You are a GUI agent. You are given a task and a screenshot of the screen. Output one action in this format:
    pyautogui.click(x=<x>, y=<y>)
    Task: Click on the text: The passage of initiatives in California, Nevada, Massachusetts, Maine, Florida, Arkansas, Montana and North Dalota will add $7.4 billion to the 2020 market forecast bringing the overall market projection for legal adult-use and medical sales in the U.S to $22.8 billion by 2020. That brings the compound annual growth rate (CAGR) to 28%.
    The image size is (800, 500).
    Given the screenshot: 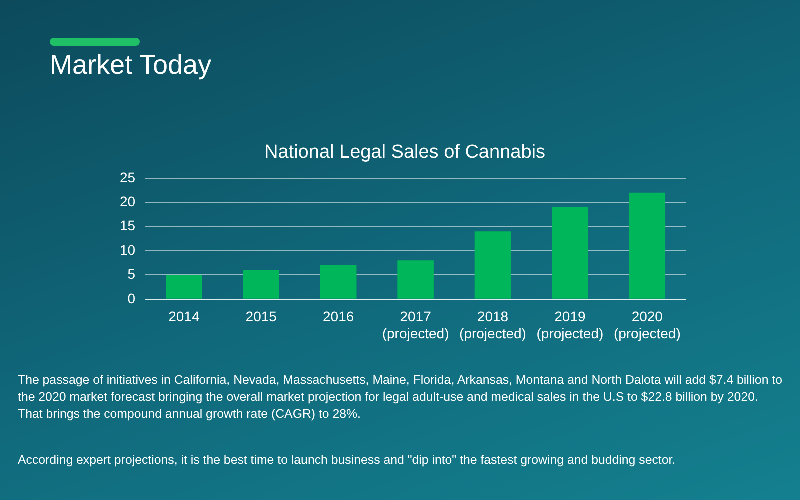 What is the action you would take?
    pyautogui.click(x=400, y=397)
    